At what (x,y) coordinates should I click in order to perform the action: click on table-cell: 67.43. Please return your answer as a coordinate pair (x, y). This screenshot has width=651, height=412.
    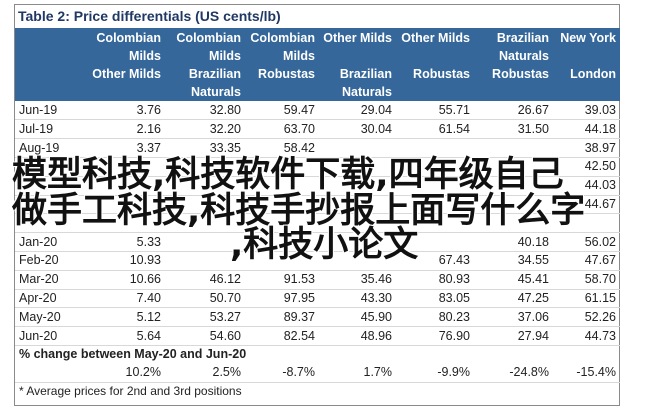
    Looking at the image, I should click on (454, 260).